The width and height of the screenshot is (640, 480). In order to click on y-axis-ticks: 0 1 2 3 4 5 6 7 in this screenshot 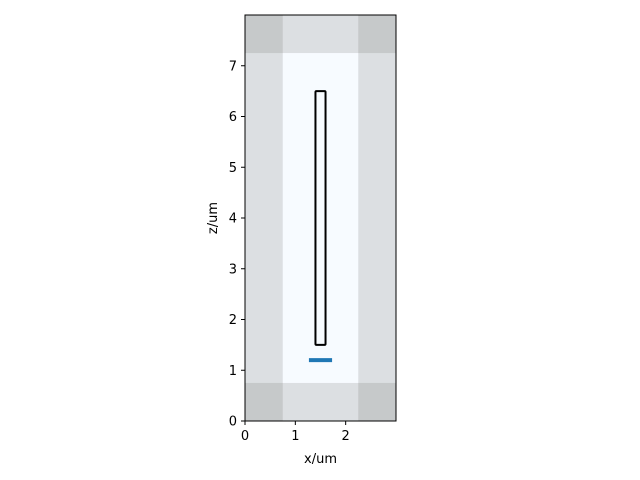, I will do `click(237, 244)`.